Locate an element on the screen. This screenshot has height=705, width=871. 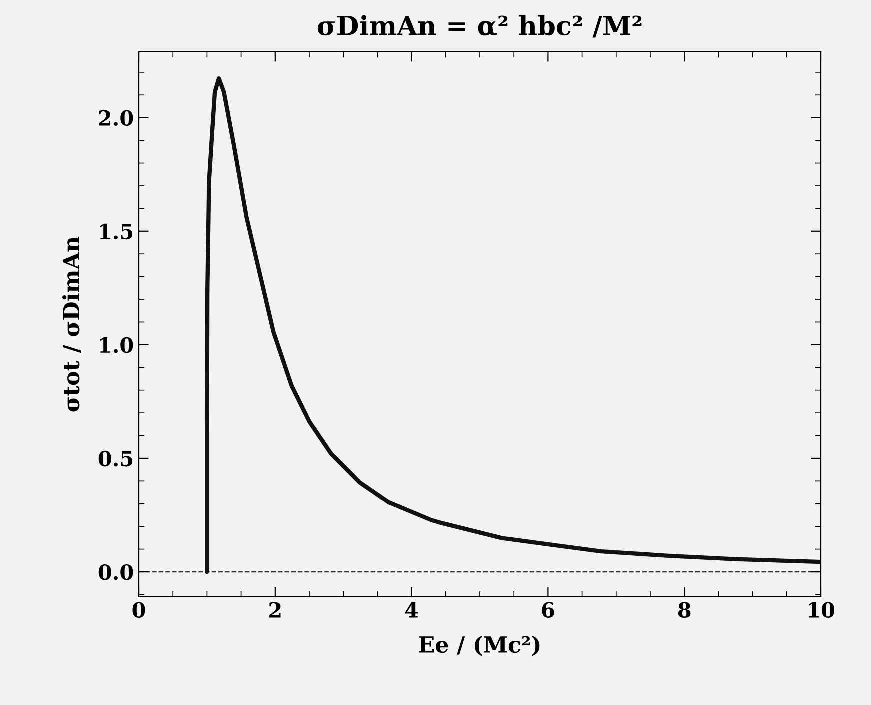
x-tick-label: 0 is located at coordinates (139, 610).